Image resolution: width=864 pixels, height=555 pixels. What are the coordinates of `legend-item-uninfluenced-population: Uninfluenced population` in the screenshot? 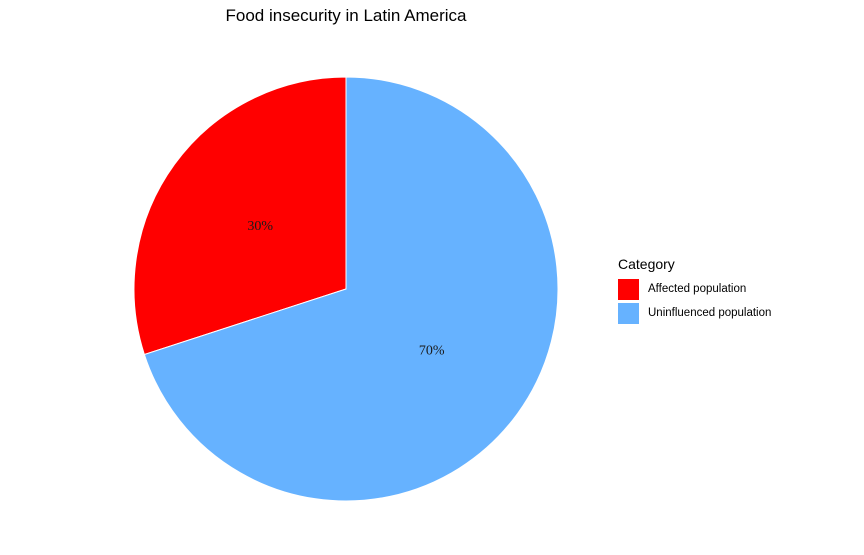 It's located at (694, 313).